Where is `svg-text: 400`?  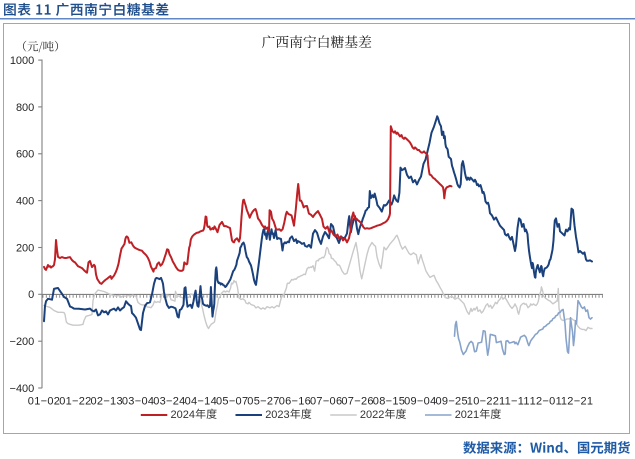
svg-text: 400 is located at coordinates (25, 202).